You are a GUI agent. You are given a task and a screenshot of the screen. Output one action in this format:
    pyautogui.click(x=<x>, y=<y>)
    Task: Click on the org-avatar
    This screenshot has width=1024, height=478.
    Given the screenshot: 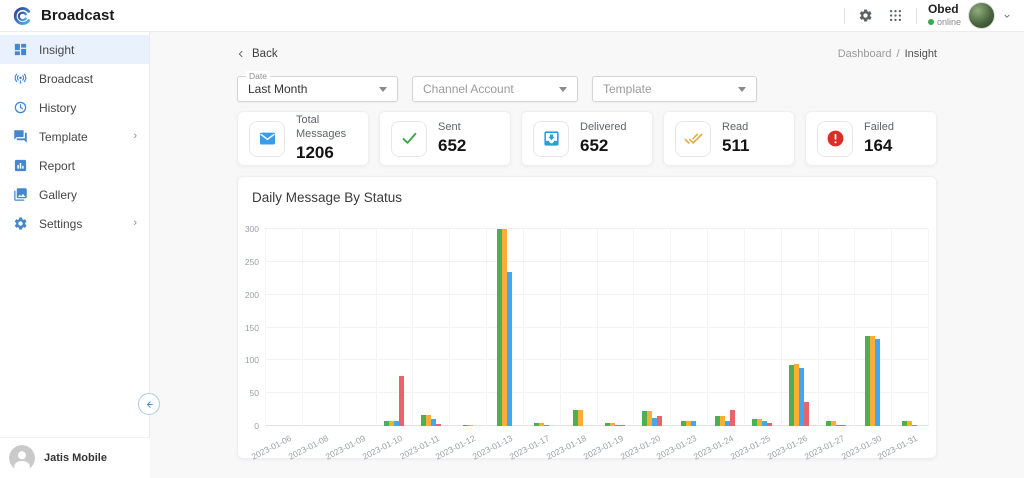 What is the action you would take?
    pyautogui.click(x=22, y=458)
    